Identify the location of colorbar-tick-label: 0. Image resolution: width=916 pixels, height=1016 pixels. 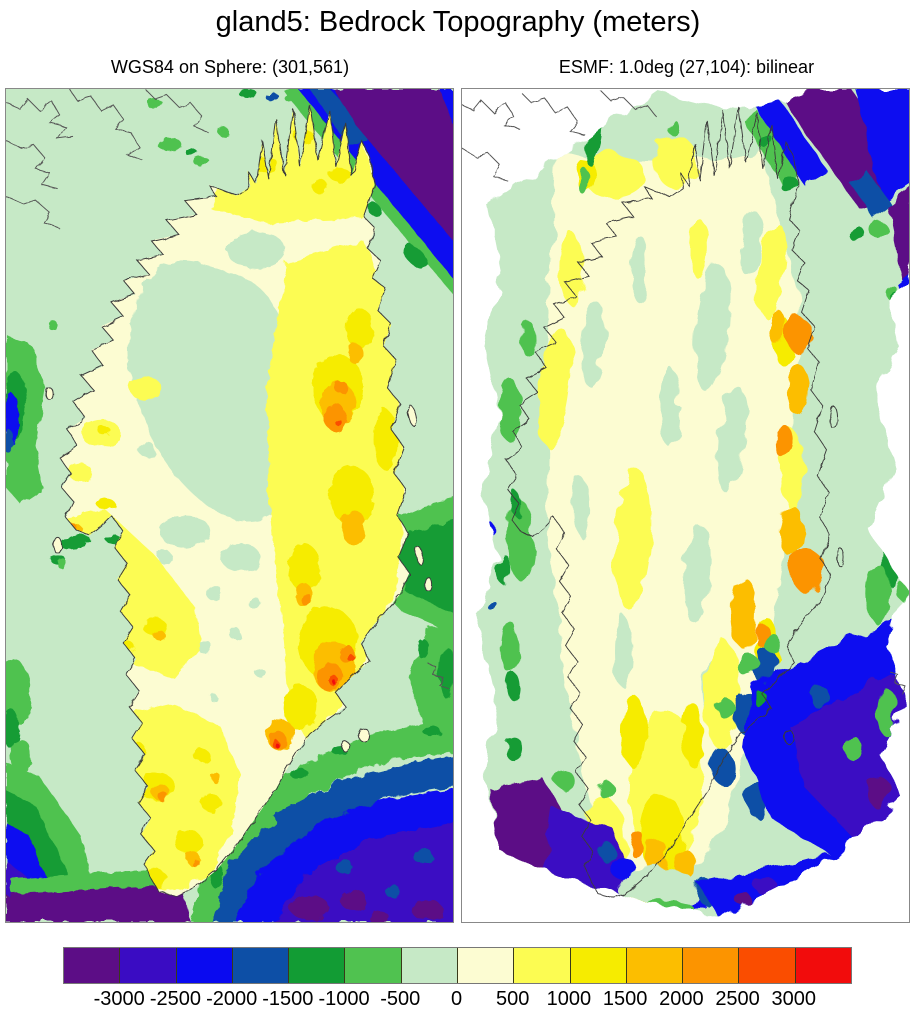
(456, 999).